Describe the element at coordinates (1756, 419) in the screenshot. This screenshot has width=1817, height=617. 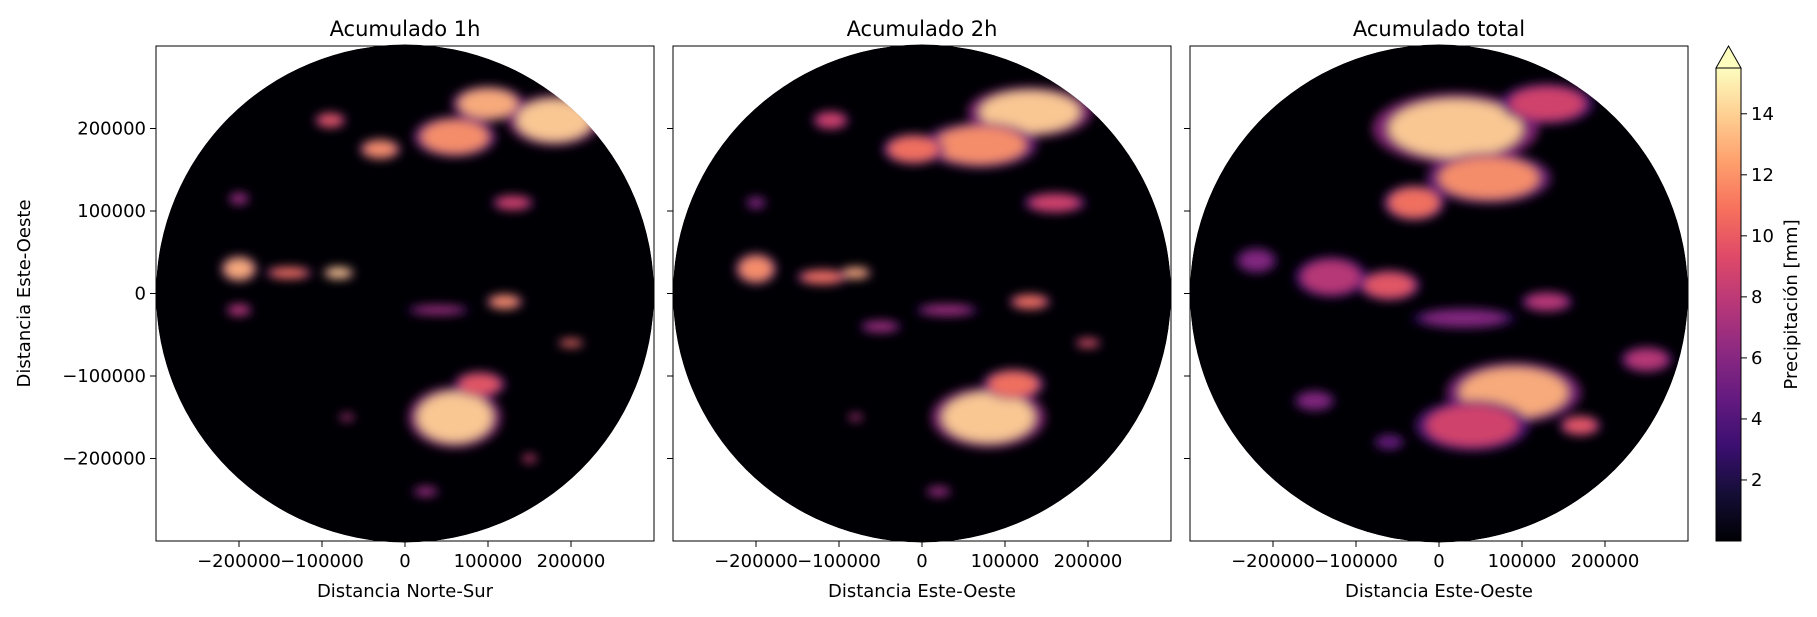
I see `colorbar-tick-label: 4` at that location.